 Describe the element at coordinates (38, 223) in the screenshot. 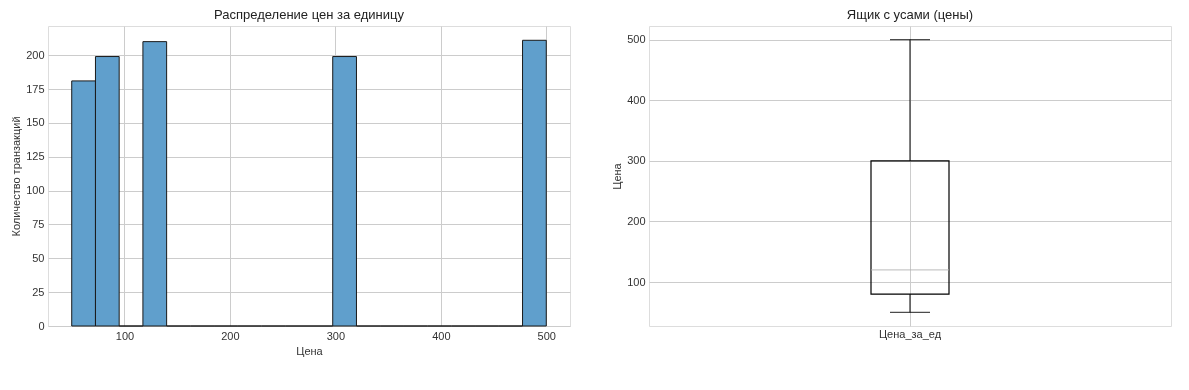

I see `y-tick-label: 75` at that location.